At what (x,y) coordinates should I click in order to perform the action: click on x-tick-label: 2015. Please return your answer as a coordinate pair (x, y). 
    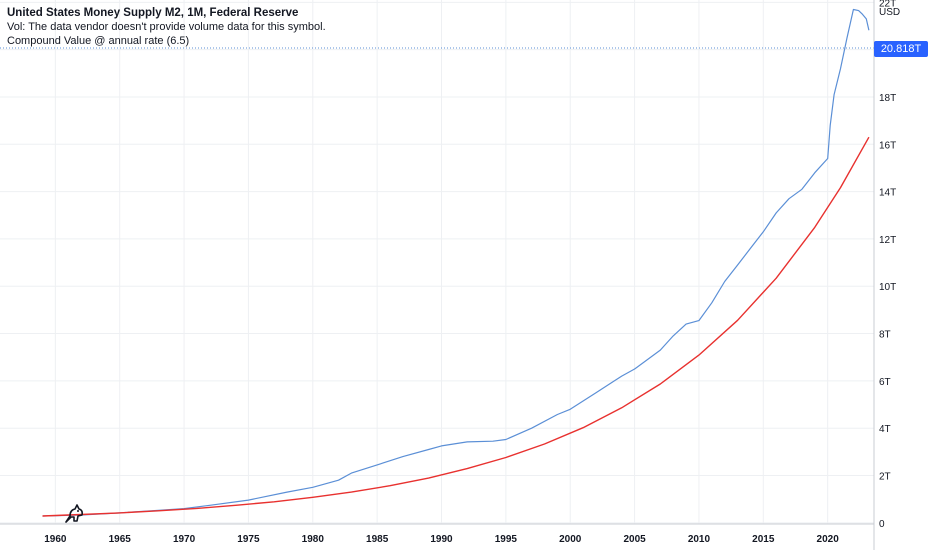
    Looking at the image, I should click on (763, 539).